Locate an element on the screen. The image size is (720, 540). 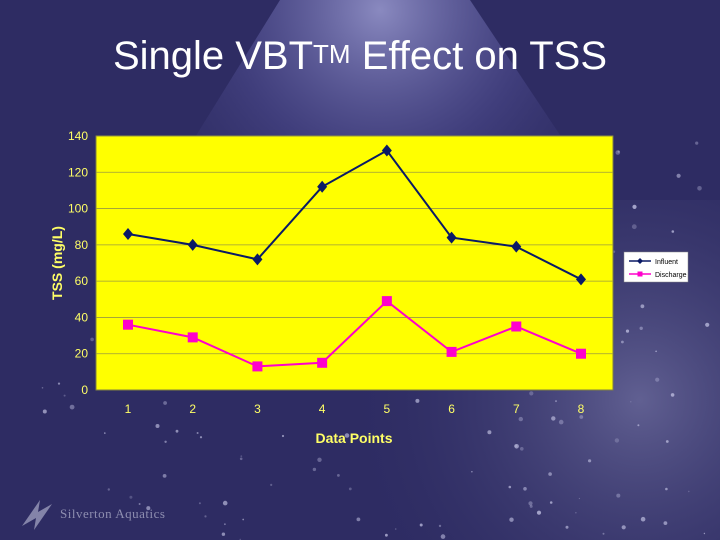
x-tick-label: 1 is located at coordinates (128, 409).